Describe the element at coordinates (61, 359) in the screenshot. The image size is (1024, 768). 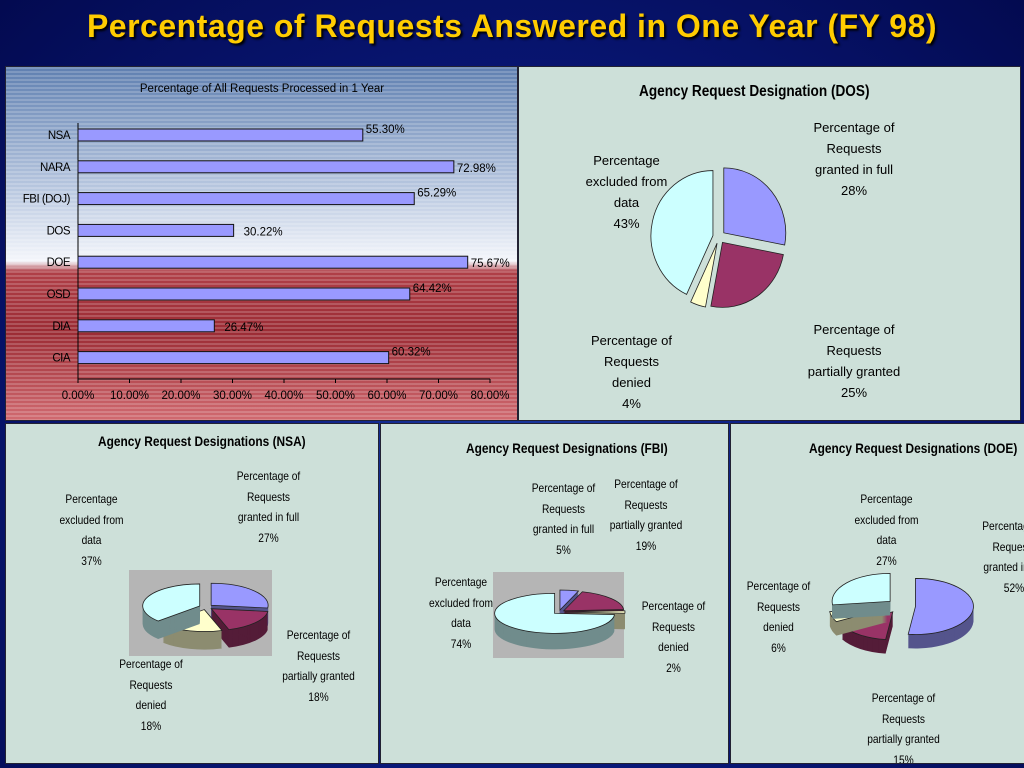
I see `y-tick-label: CIA` at that location.